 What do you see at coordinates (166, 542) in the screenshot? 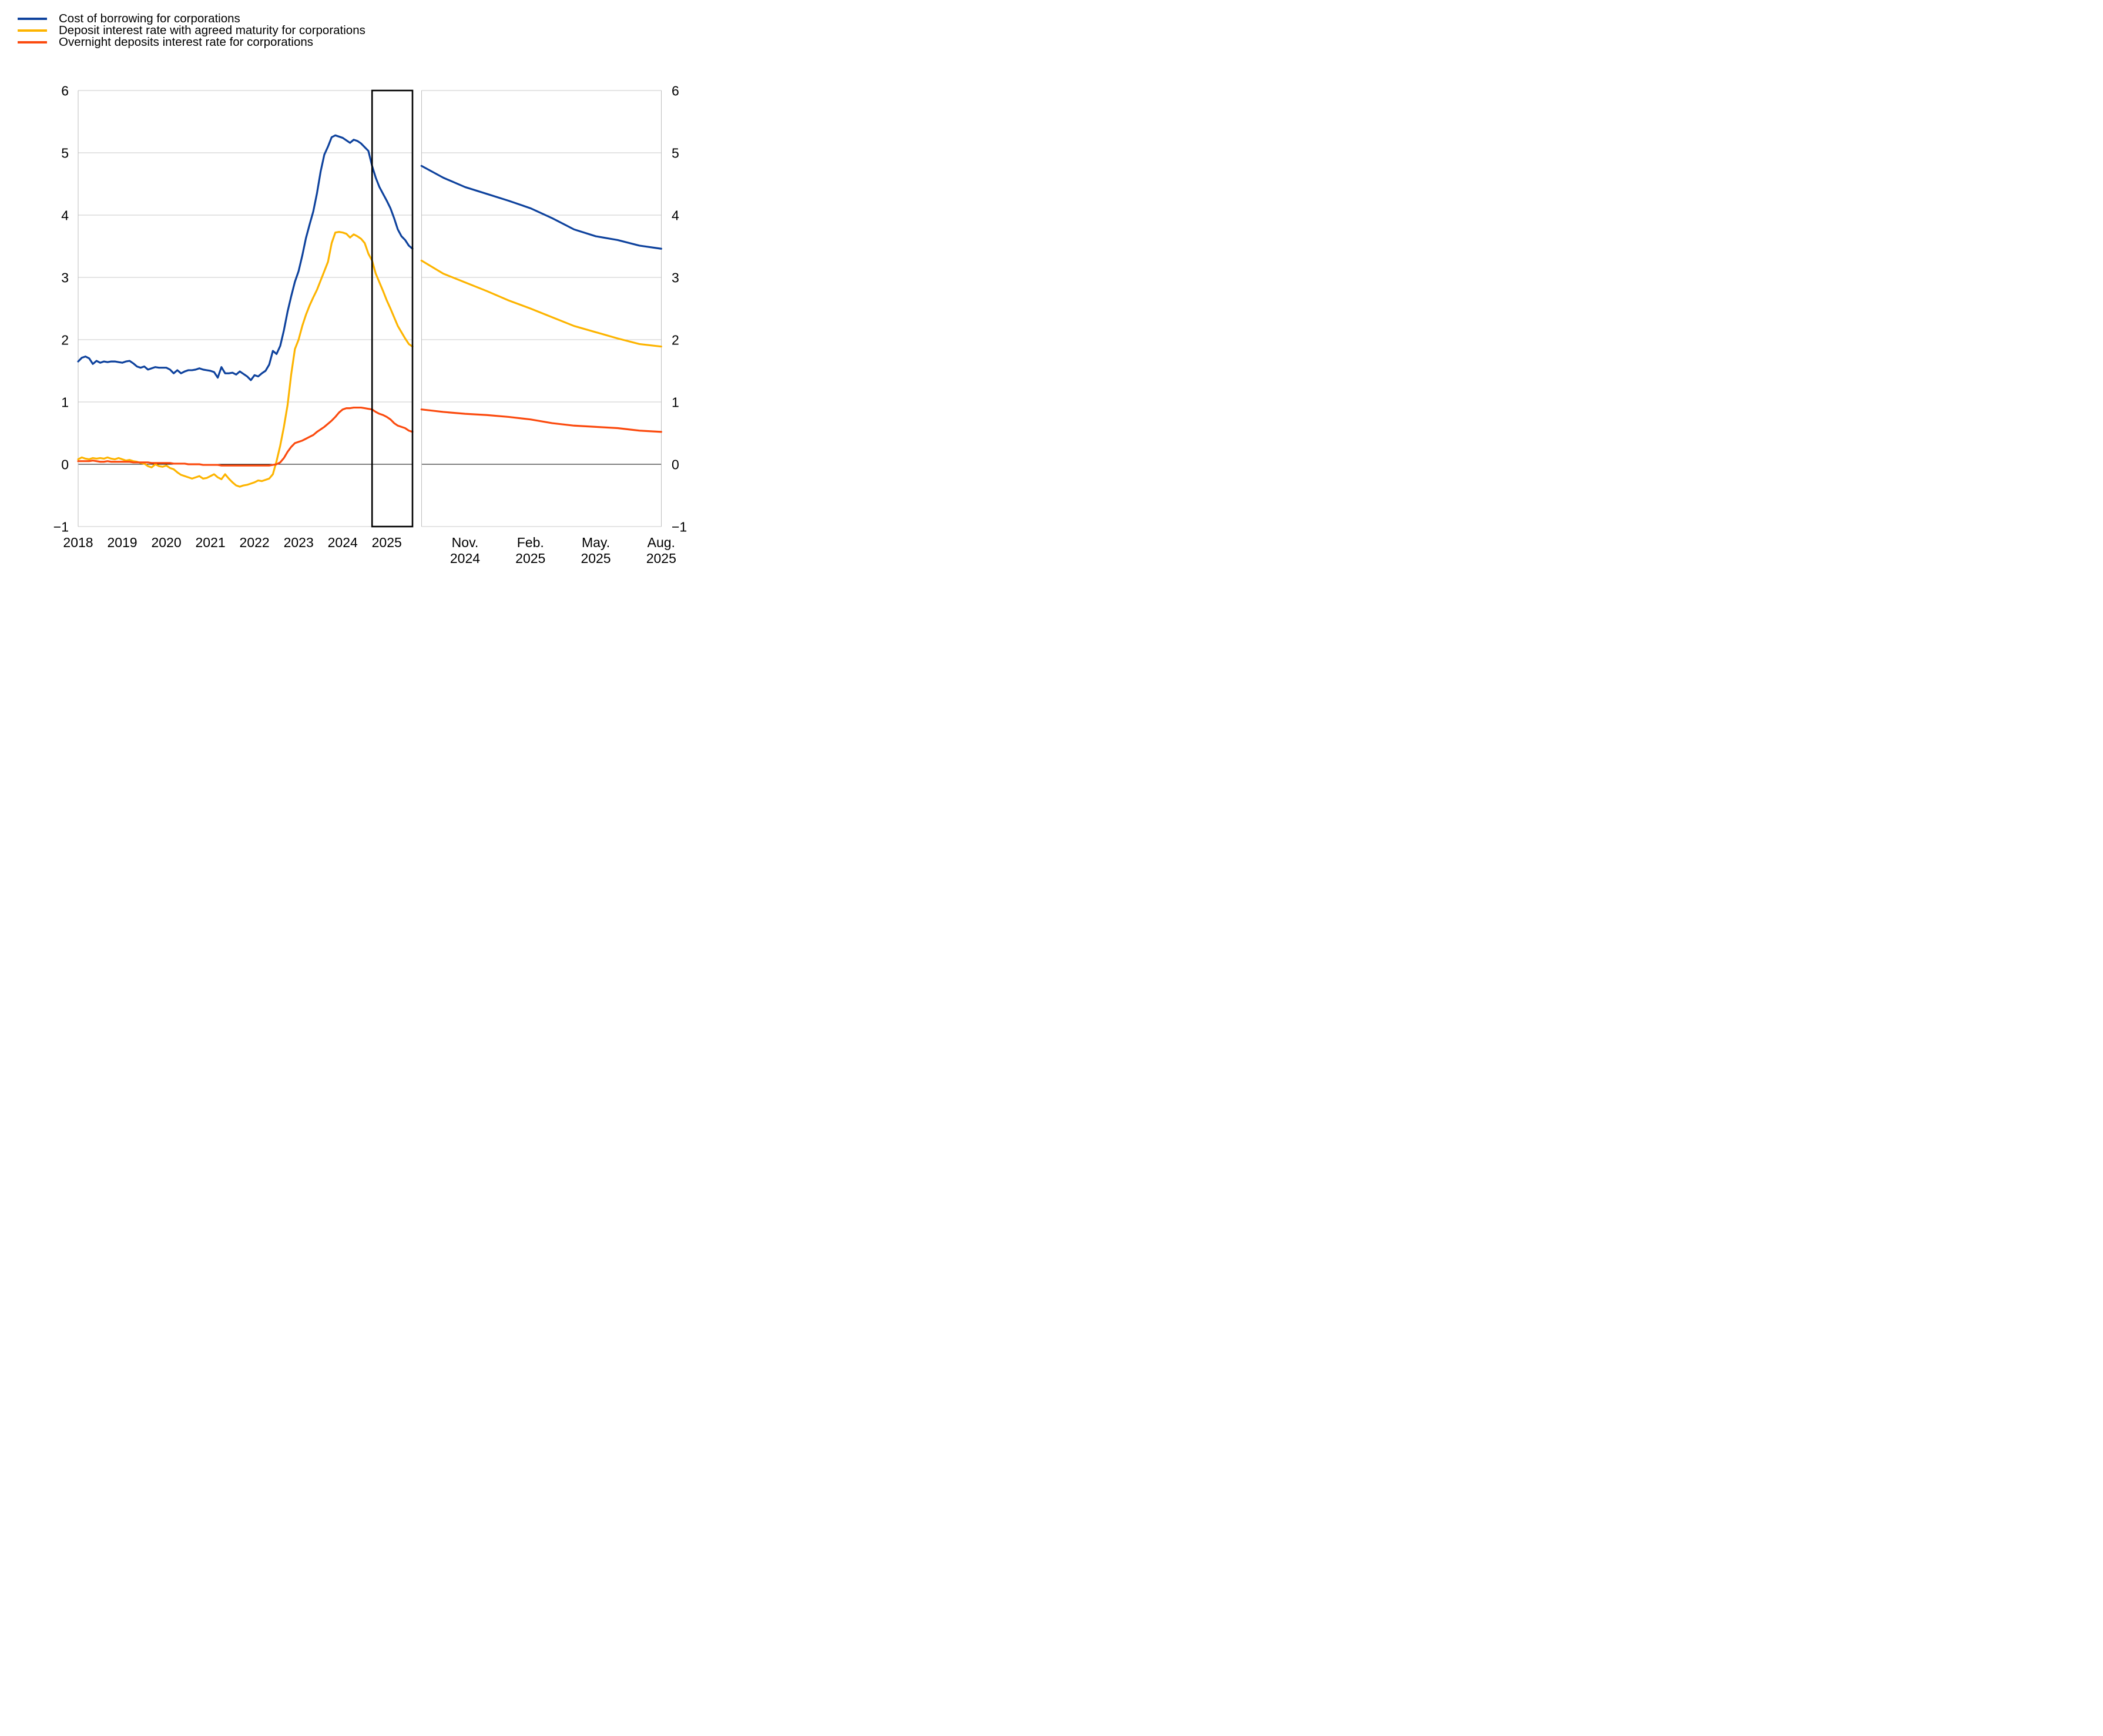
I see `x-axis-label-2020: 2020` at bounding box center [166, 542].